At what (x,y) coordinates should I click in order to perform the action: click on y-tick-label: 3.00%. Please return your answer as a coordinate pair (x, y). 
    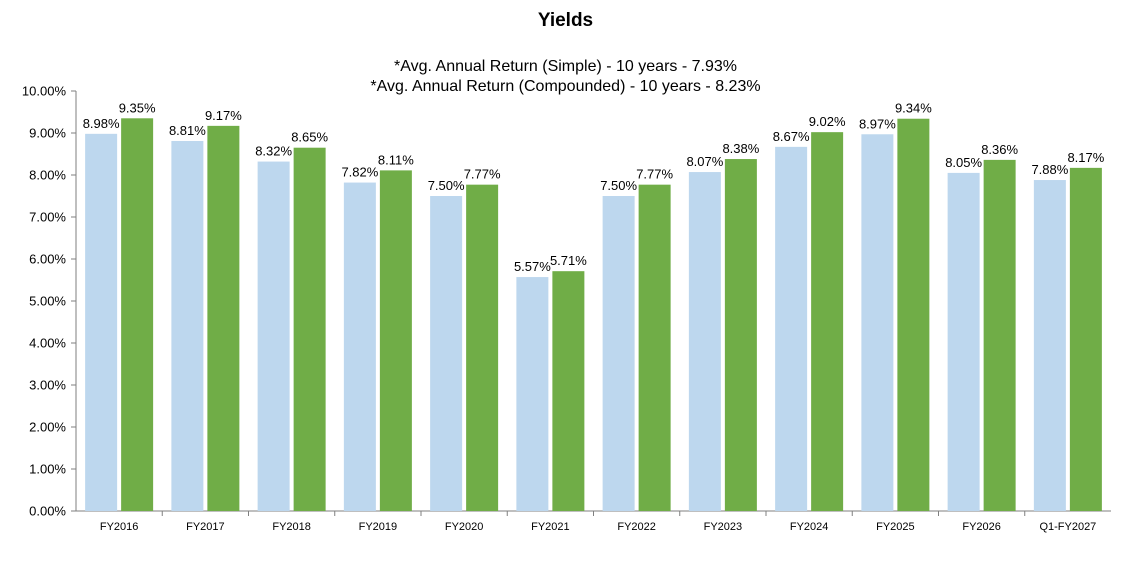
    Looking at the image, I should click on (47, 385).